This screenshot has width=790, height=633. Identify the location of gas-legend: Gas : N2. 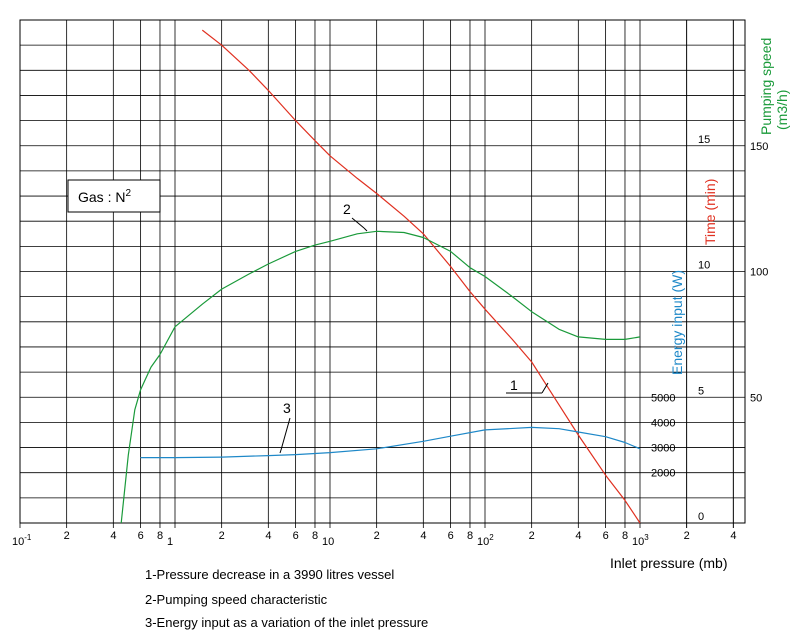
(114, 196).